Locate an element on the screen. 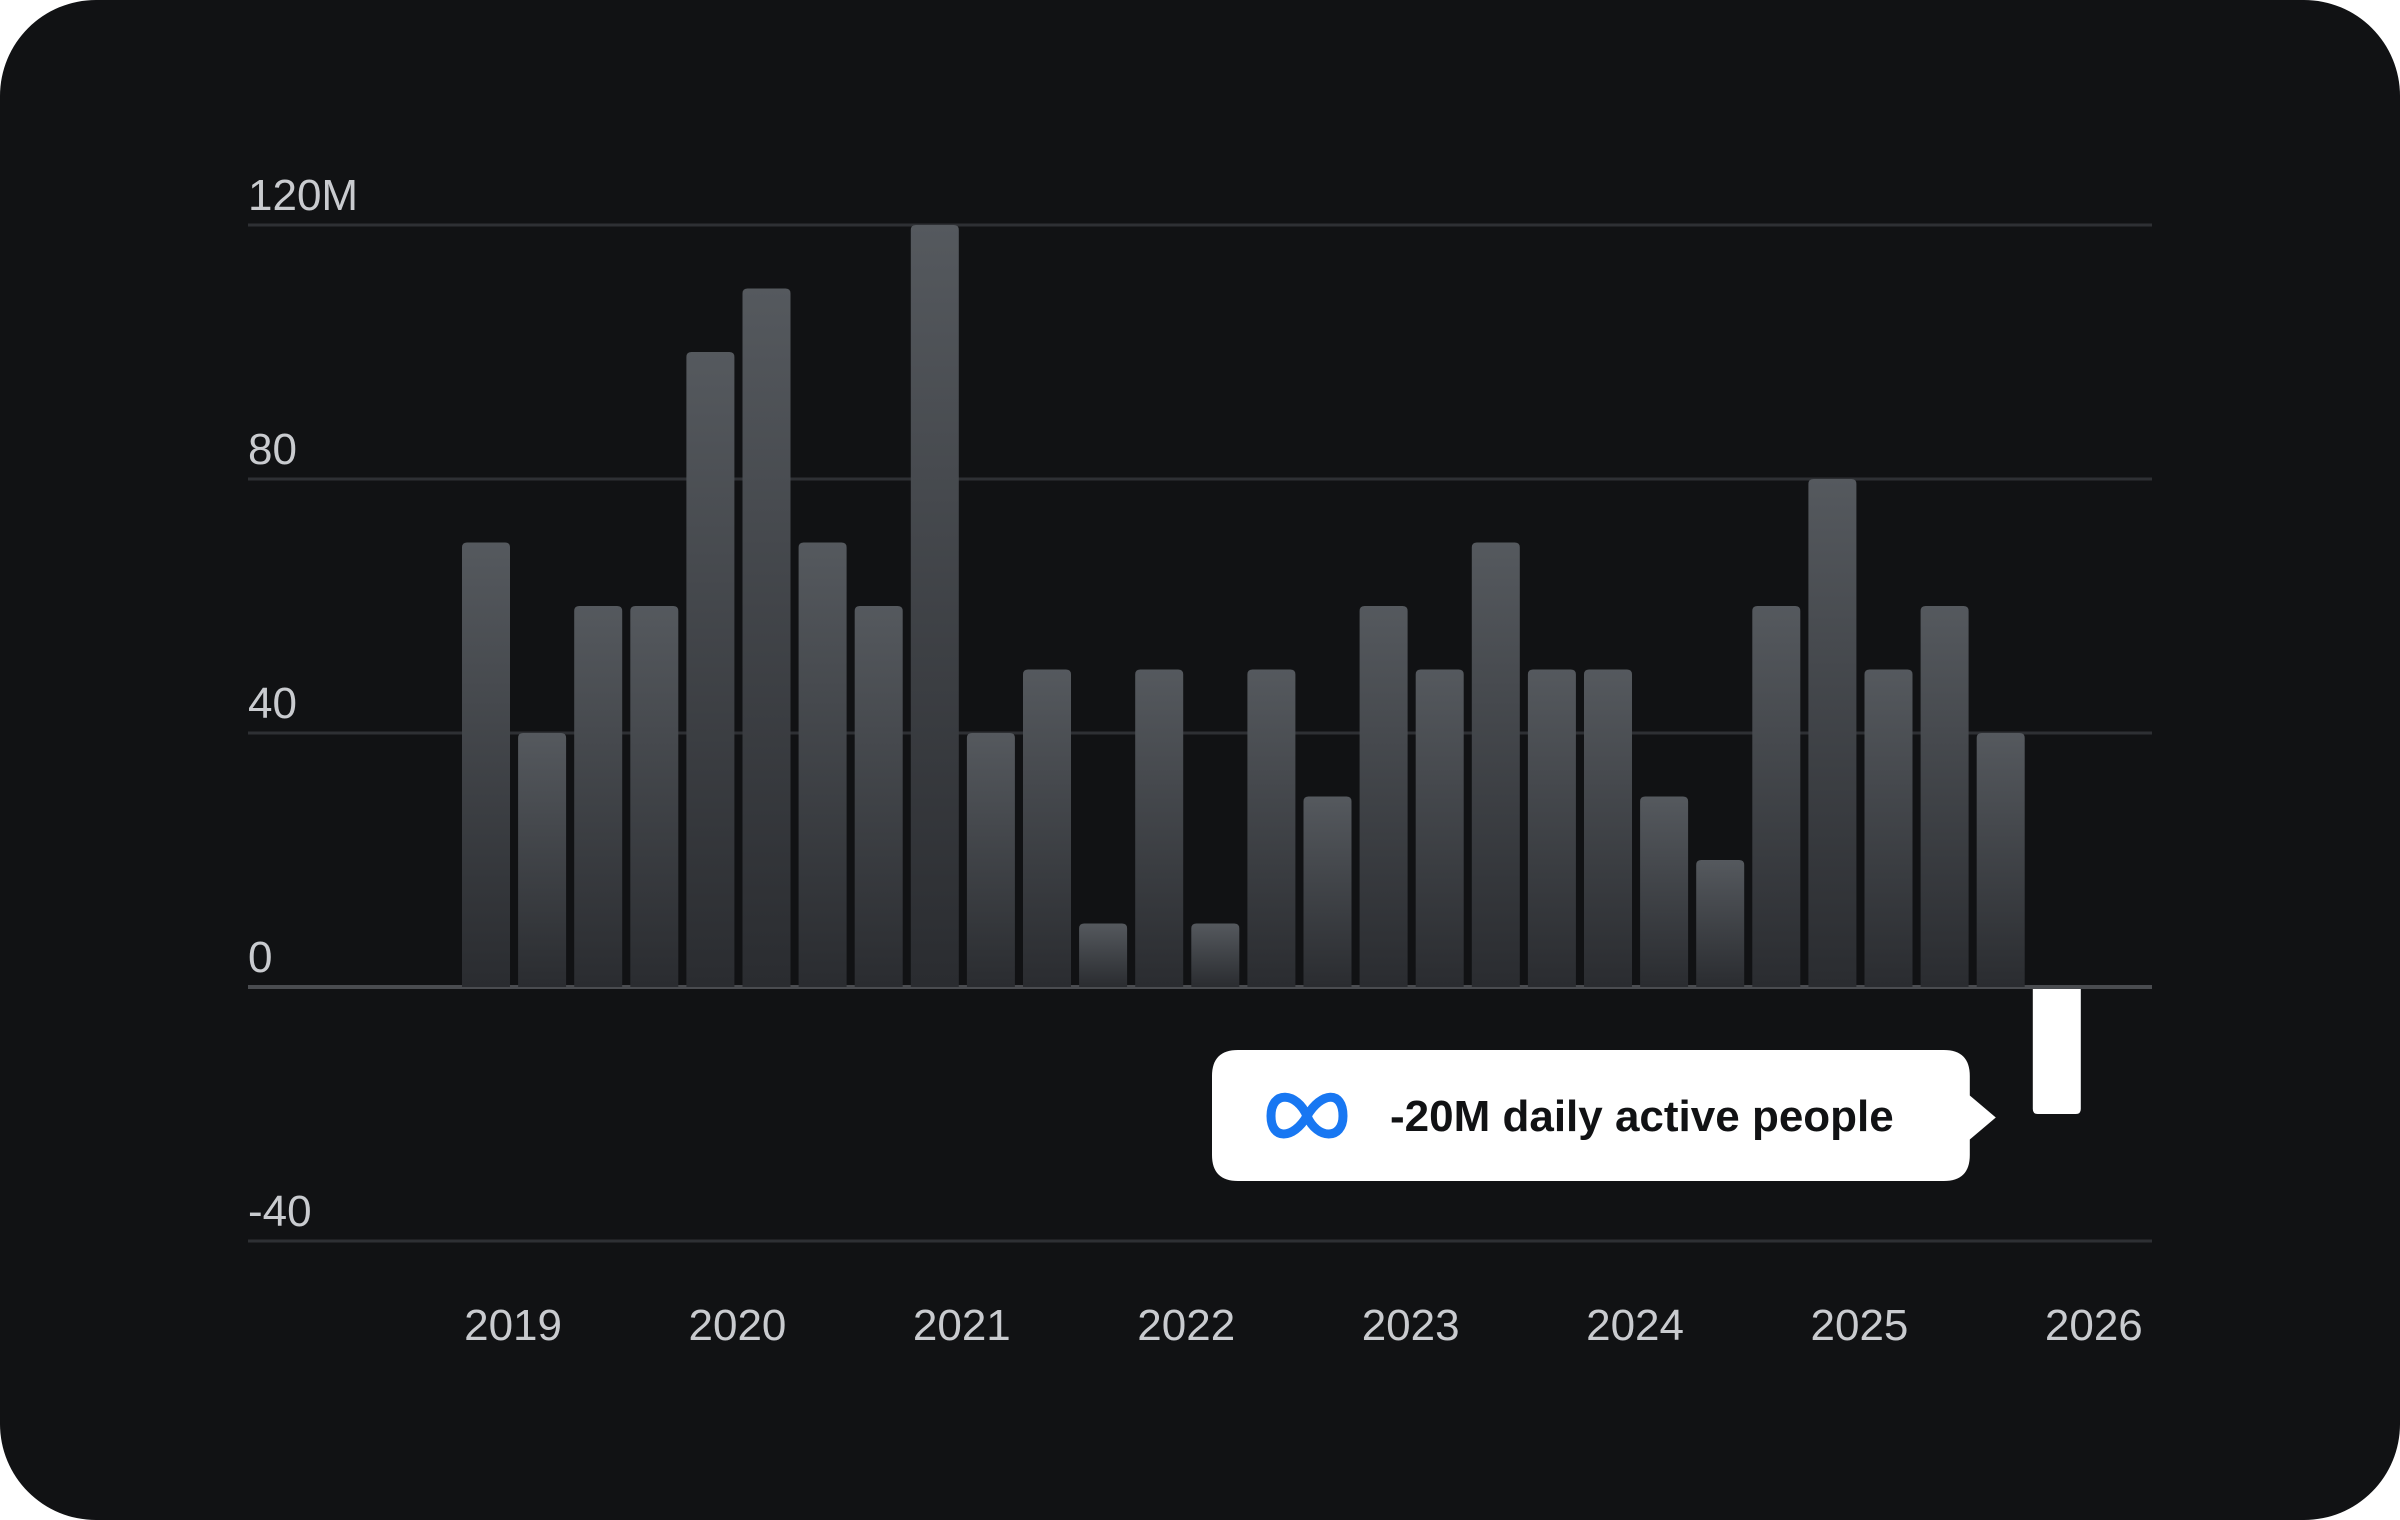  y-tick-label: 80 is located at coordinates (272, 449).